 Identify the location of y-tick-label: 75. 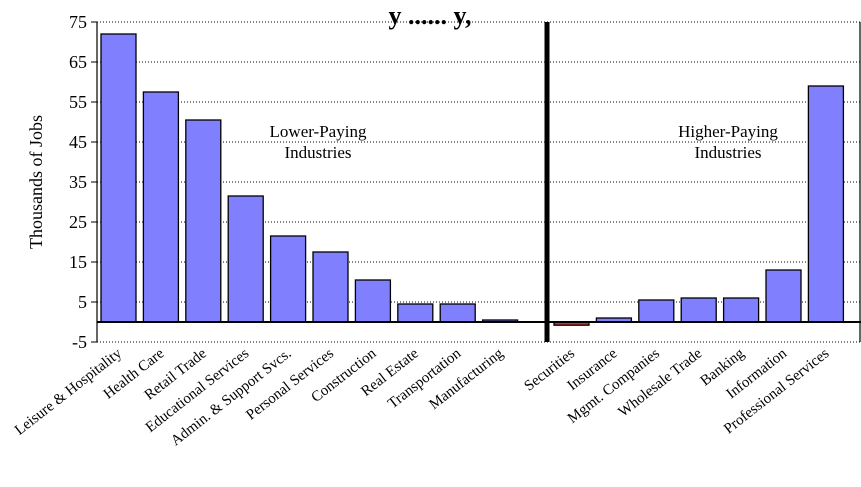
(78, 22).